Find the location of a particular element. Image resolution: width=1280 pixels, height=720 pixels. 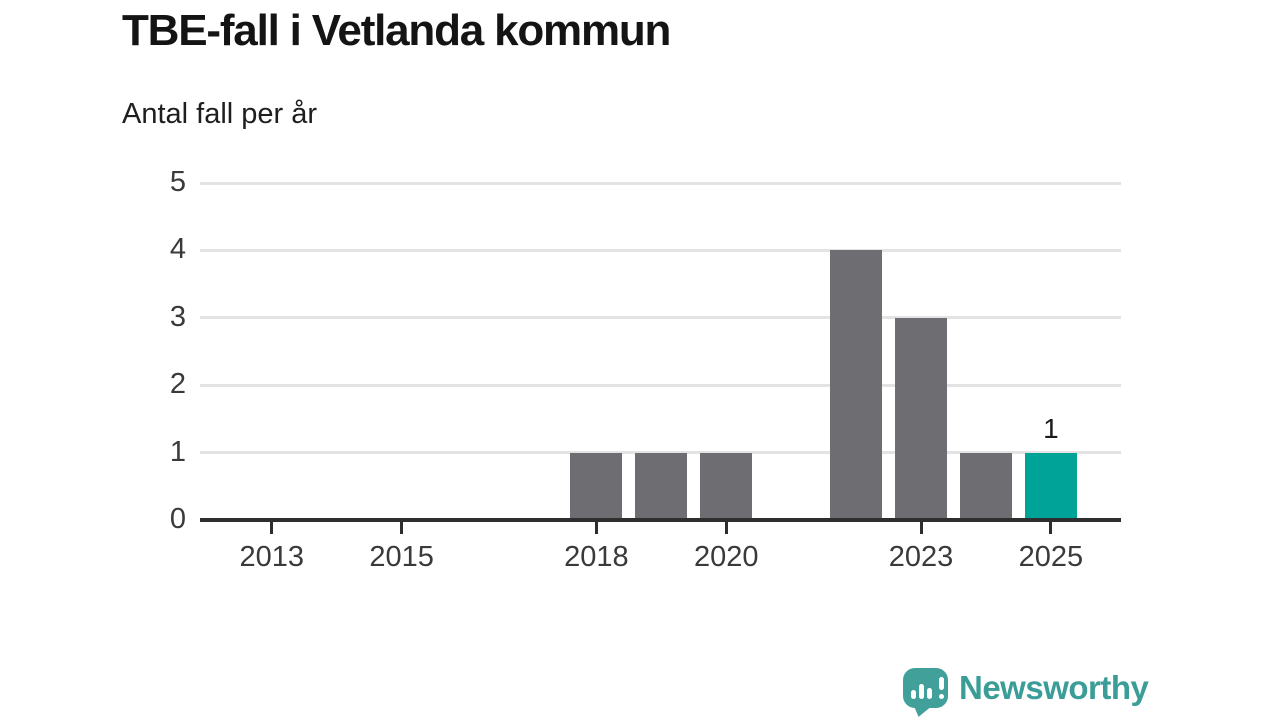

x-axis-tick-2025 is located at coordinates (1051, 528).